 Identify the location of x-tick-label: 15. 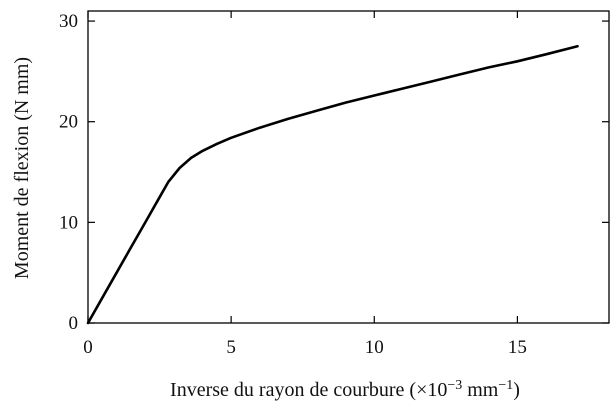
(517, 347).